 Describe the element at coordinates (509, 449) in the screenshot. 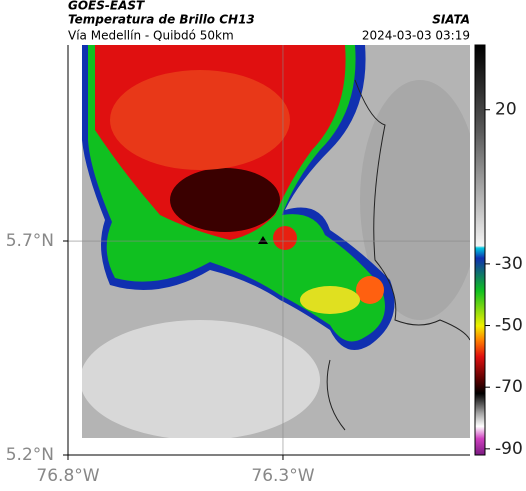

I see `colorbar-tick-label: -90` at that location.